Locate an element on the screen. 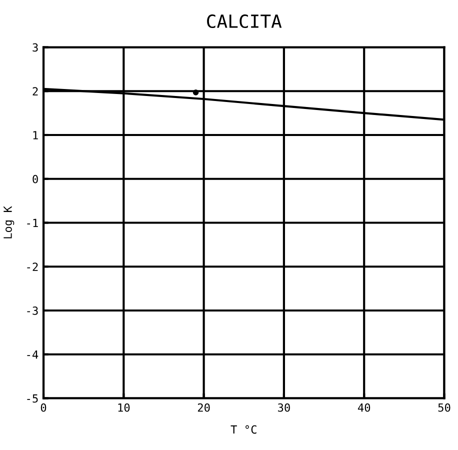 The width and height of the screenshot is (458, 450). y-tick-label: -2 is located at coordinates (32, 266).